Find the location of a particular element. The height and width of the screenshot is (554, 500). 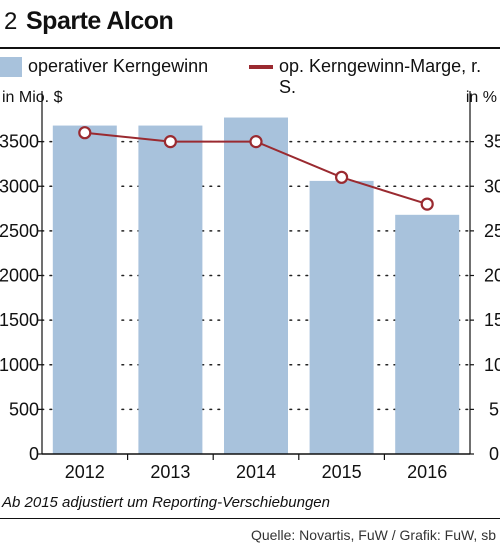

legend-bar-swatch is located at coordinates (11, 67).